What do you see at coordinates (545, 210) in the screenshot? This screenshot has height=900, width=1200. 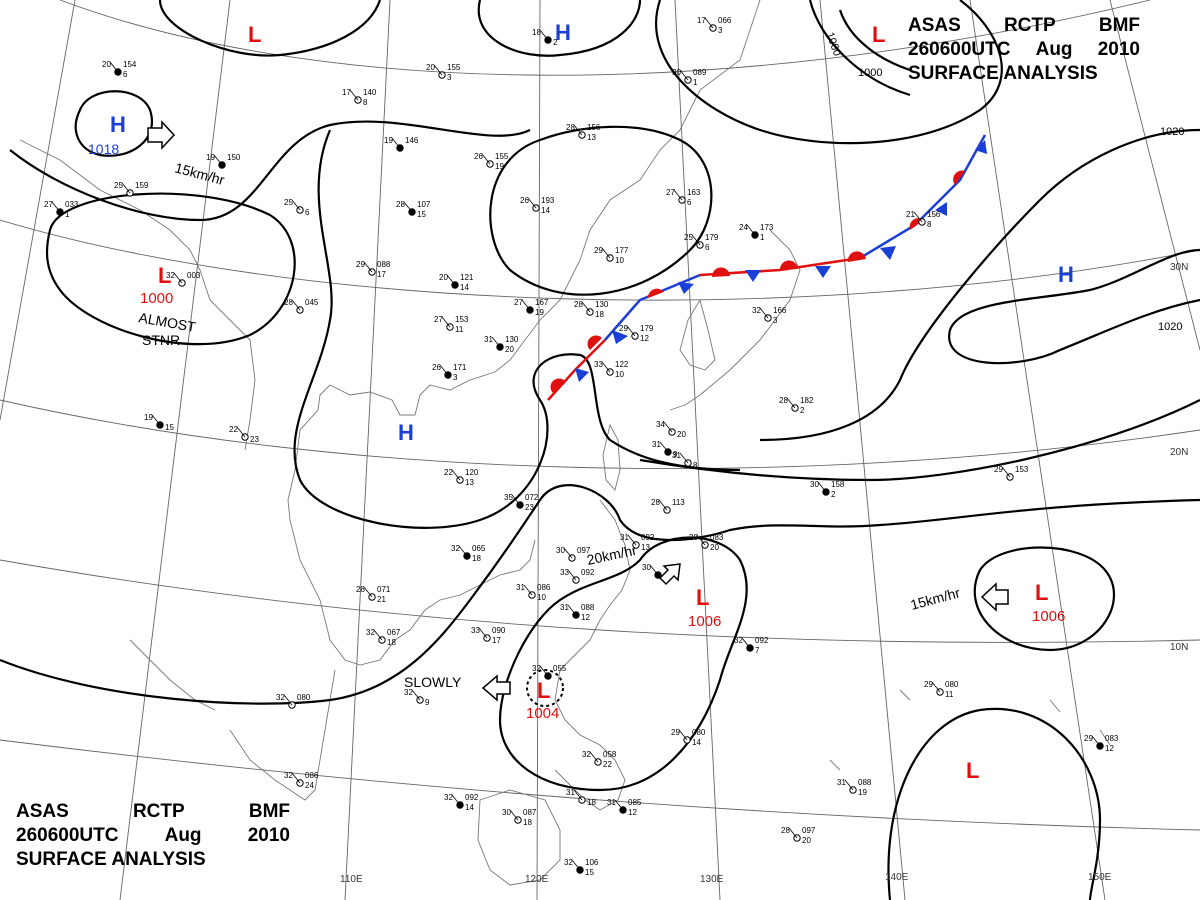 I see `station-dewpoint: 14` at bounding box center [545, 210].